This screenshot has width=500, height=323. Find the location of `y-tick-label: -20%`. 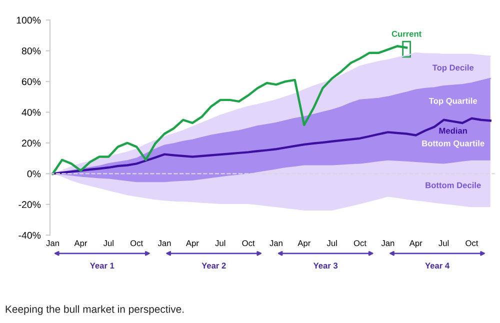

y-tick-label: -20% is located at coordinates (29, 204).